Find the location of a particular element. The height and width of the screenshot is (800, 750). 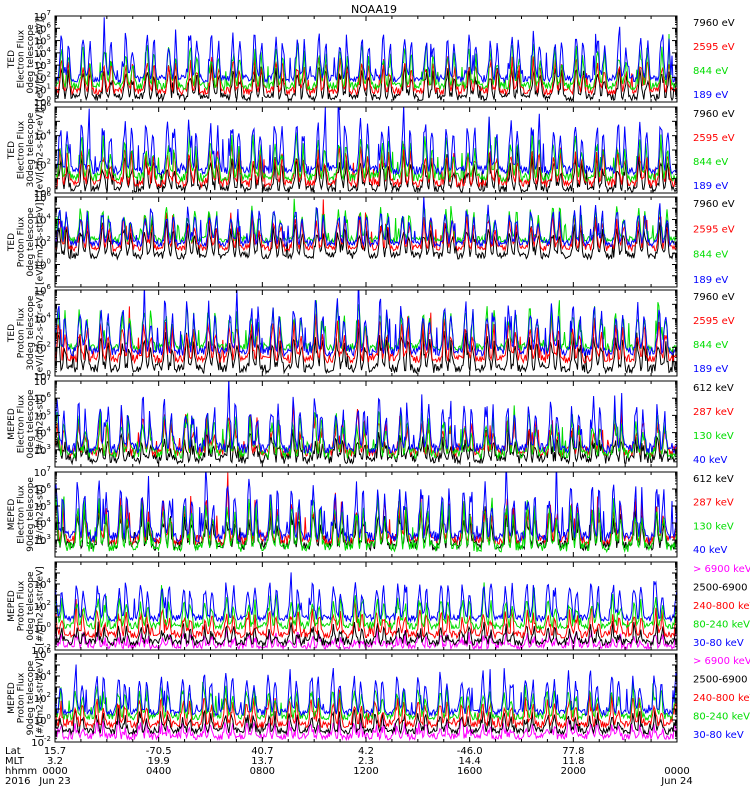

x-row-label: Lat is located at coordinates (13, 751).